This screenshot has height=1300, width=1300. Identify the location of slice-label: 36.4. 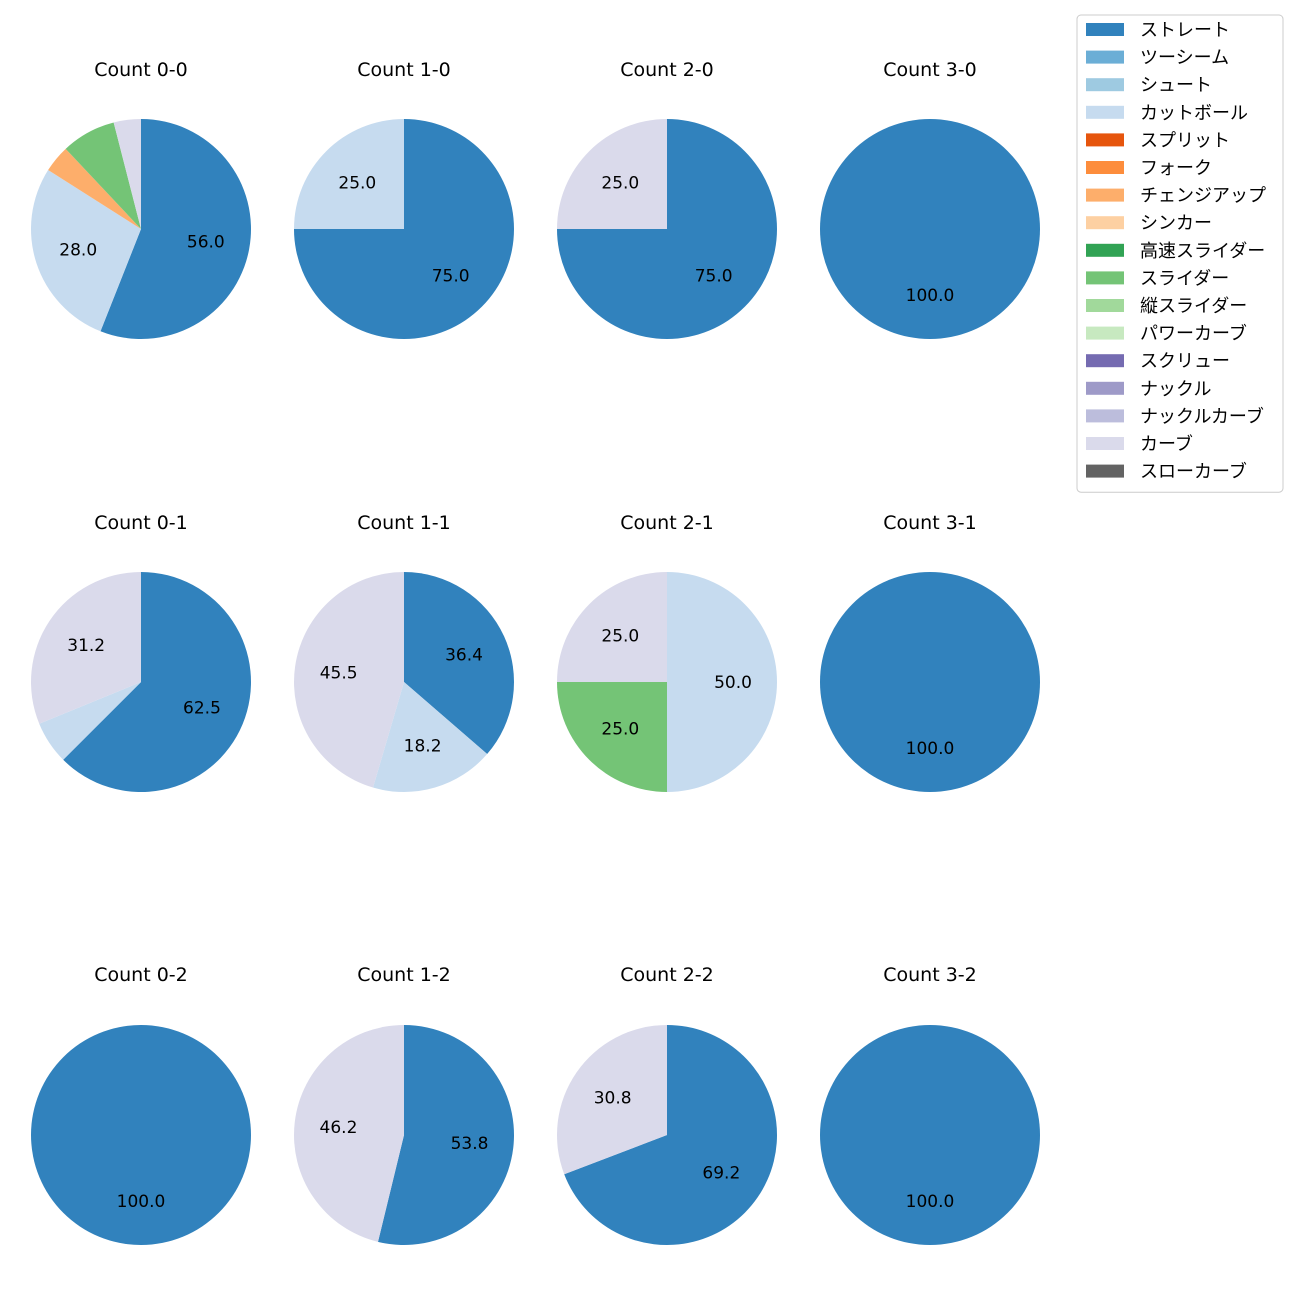
(464, 656).